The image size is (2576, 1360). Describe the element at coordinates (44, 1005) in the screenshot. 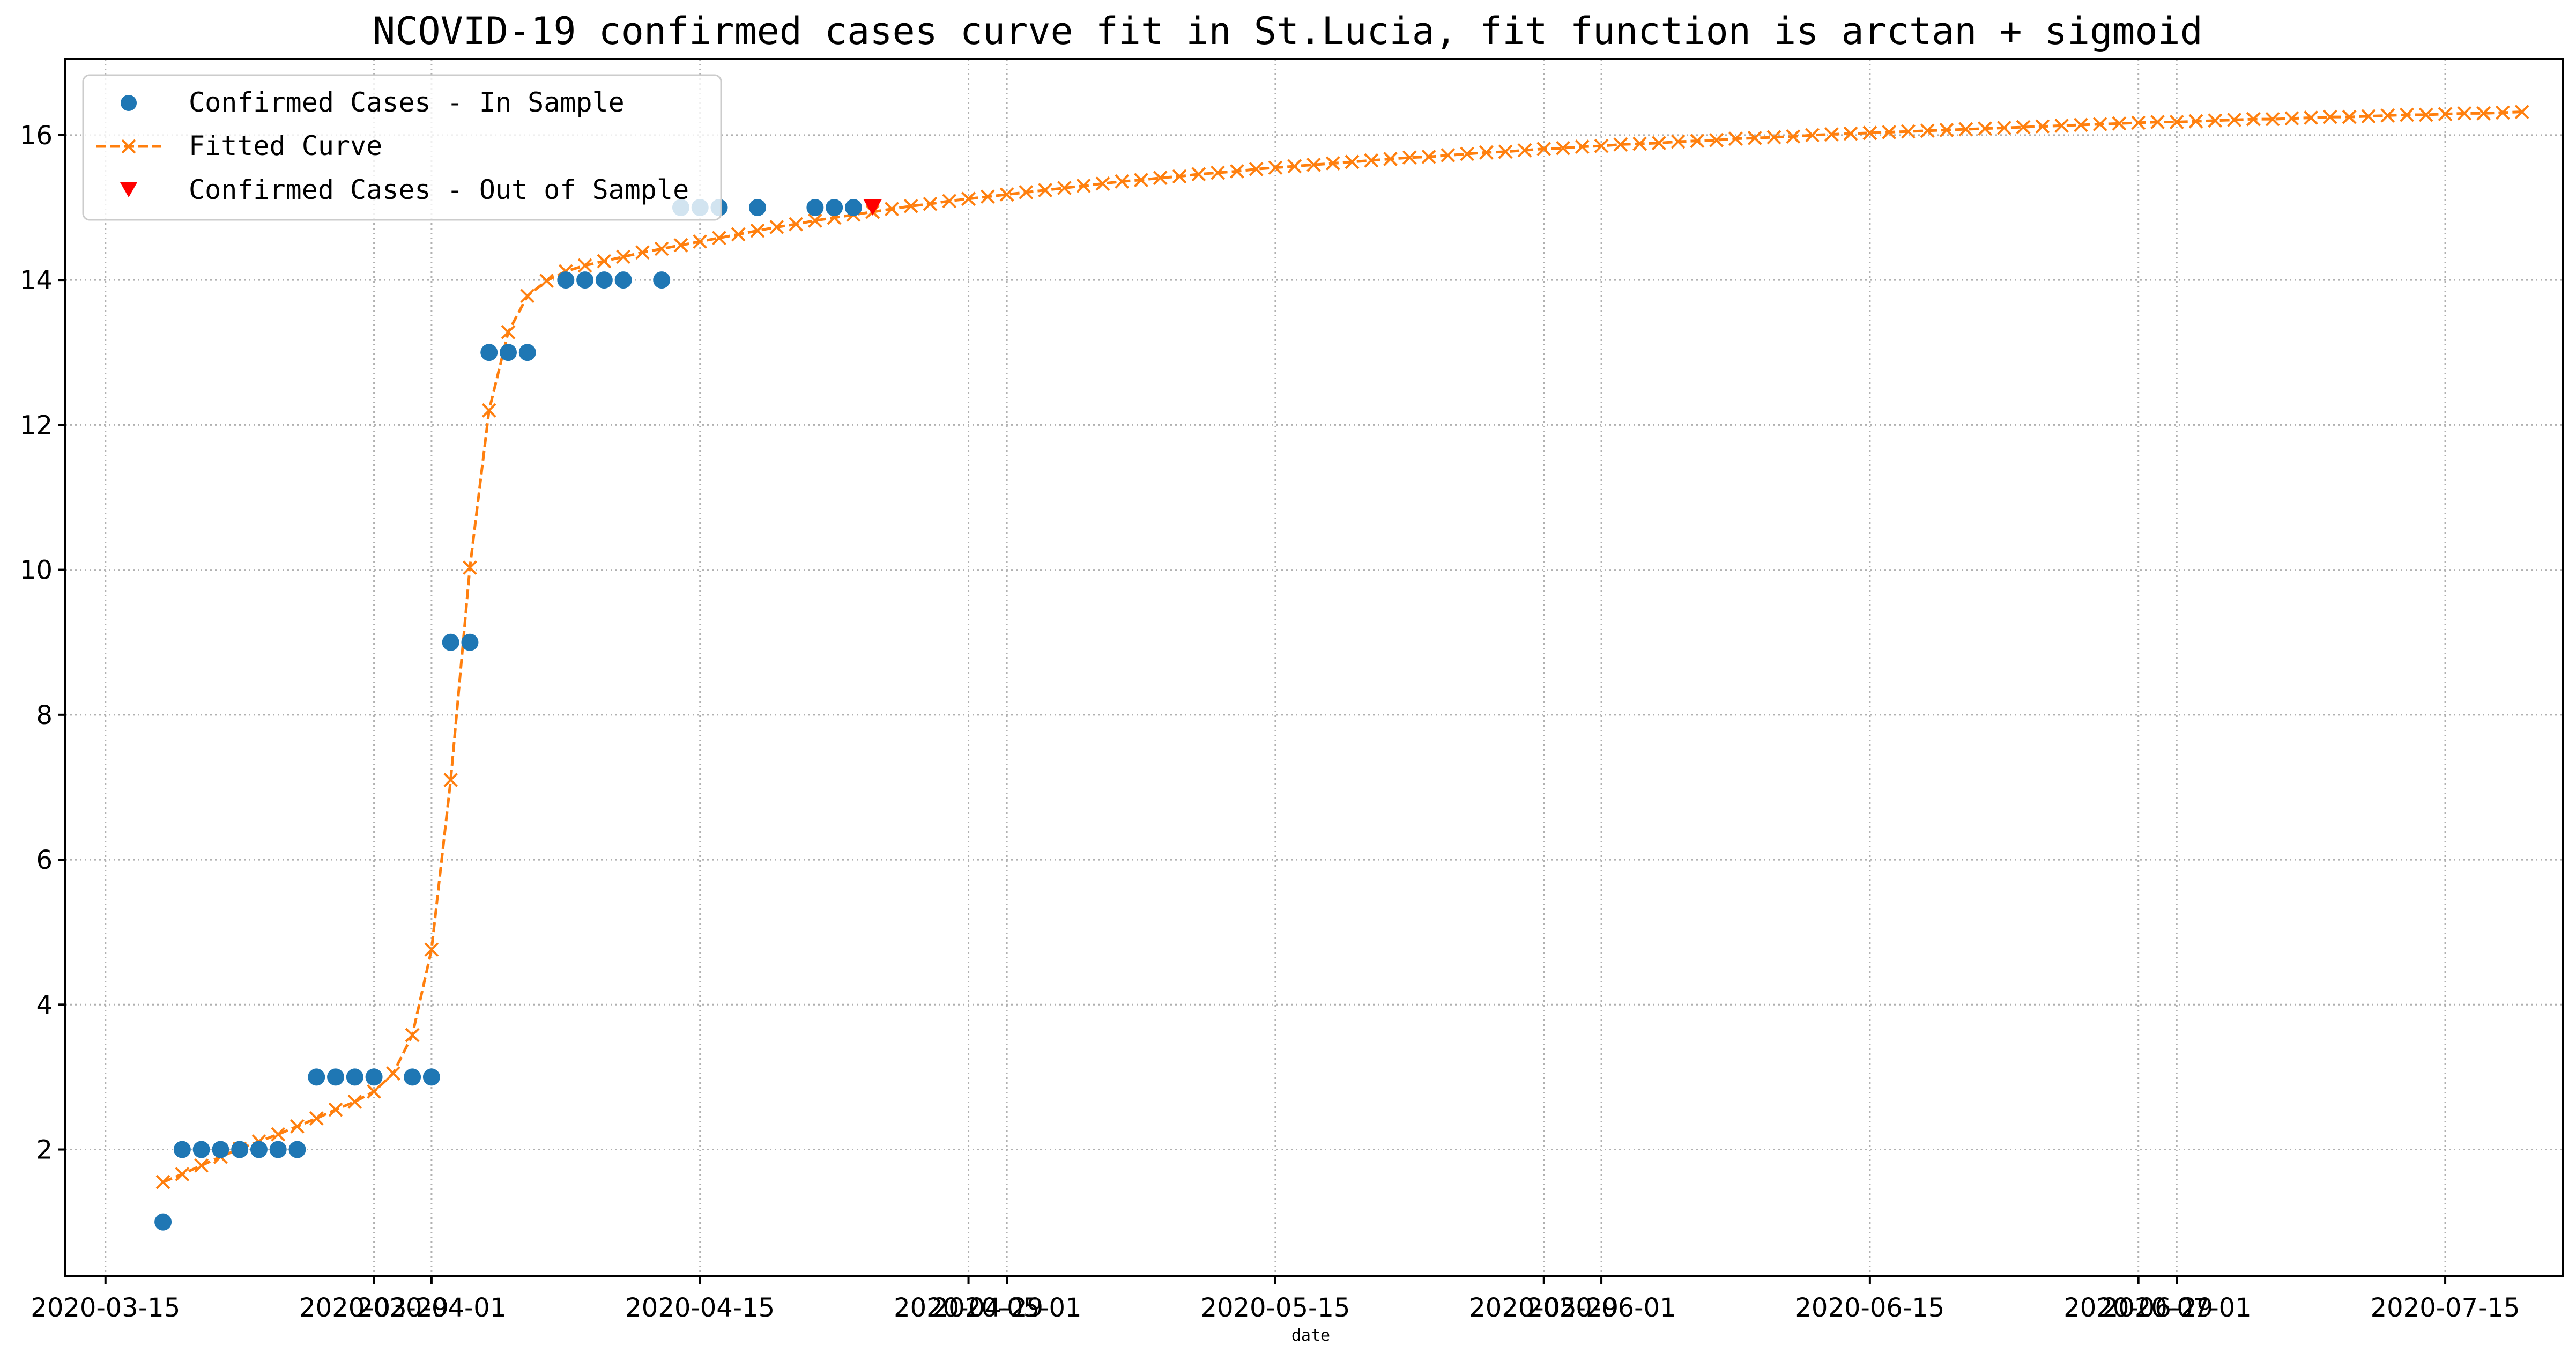

I see `y-tick-label: 4` at that location.